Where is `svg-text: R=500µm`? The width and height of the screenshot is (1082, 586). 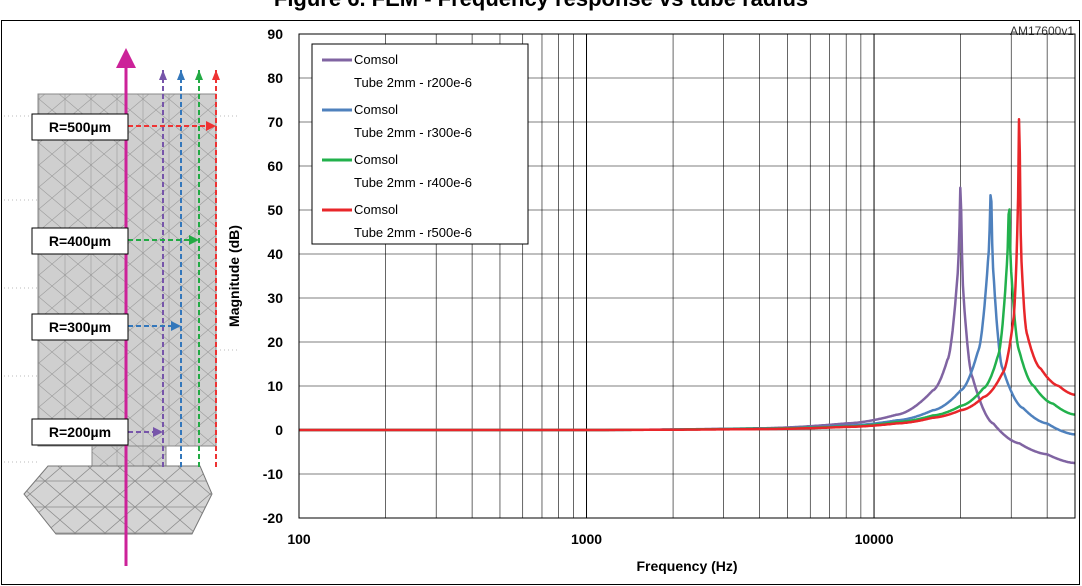 svg-text: R=500µm is located at coordinates (80, 127).